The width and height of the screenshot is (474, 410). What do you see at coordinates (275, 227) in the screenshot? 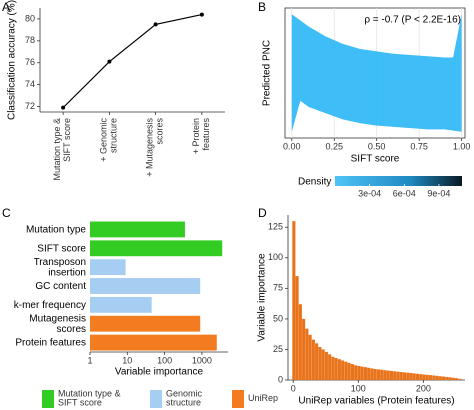
I see `y-tick-label: 125` at bounding box center [275, 227].